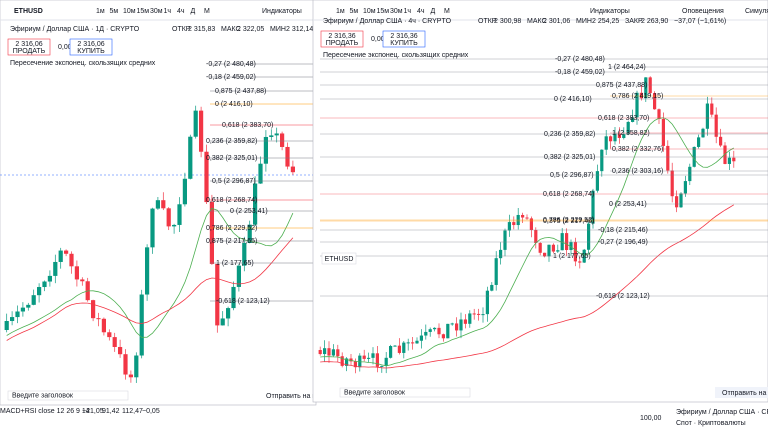 The image size is (768, 427). Describe the element at coordinates (341, 36) in the screenshot. I see `sell-price: 2 316,36` at that location.